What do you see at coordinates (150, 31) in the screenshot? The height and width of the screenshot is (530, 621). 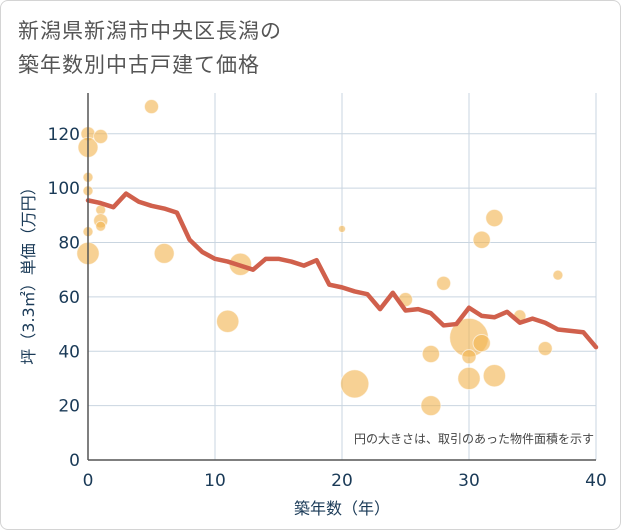 I see `chart-title-line1: 新潟県新潟市中央区長潟の` at bounding box center [150, 31].